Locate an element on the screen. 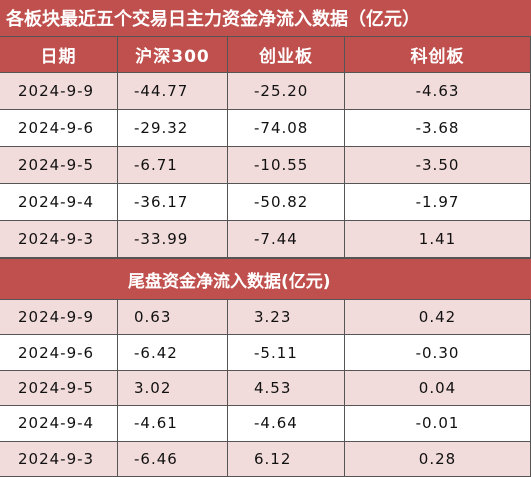  table-cell: -4.64 is located at coordinates (286, 424).